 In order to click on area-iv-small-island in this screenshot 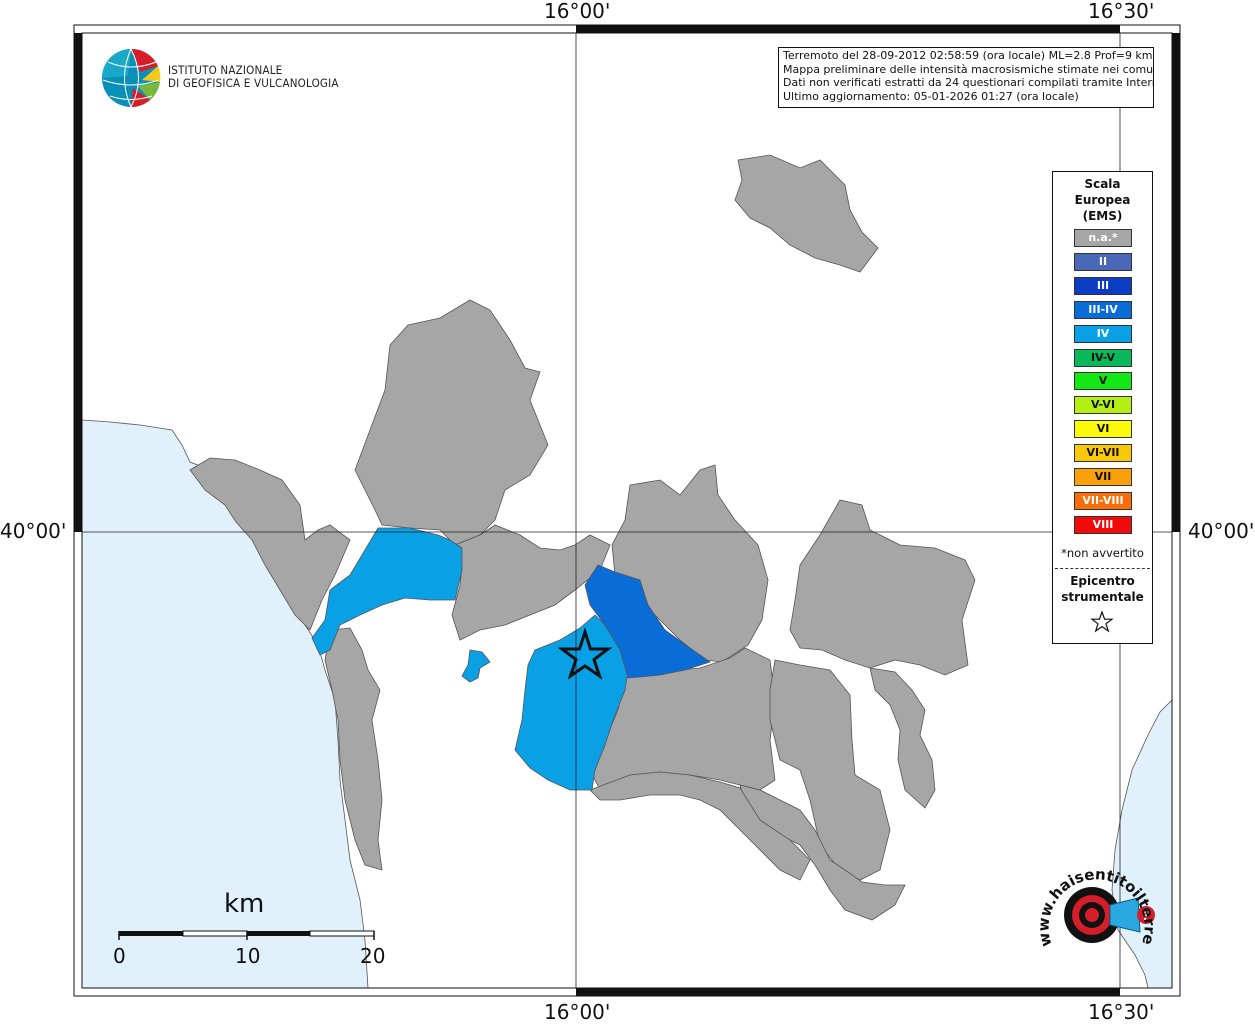, I will do `click(476, 666)`.